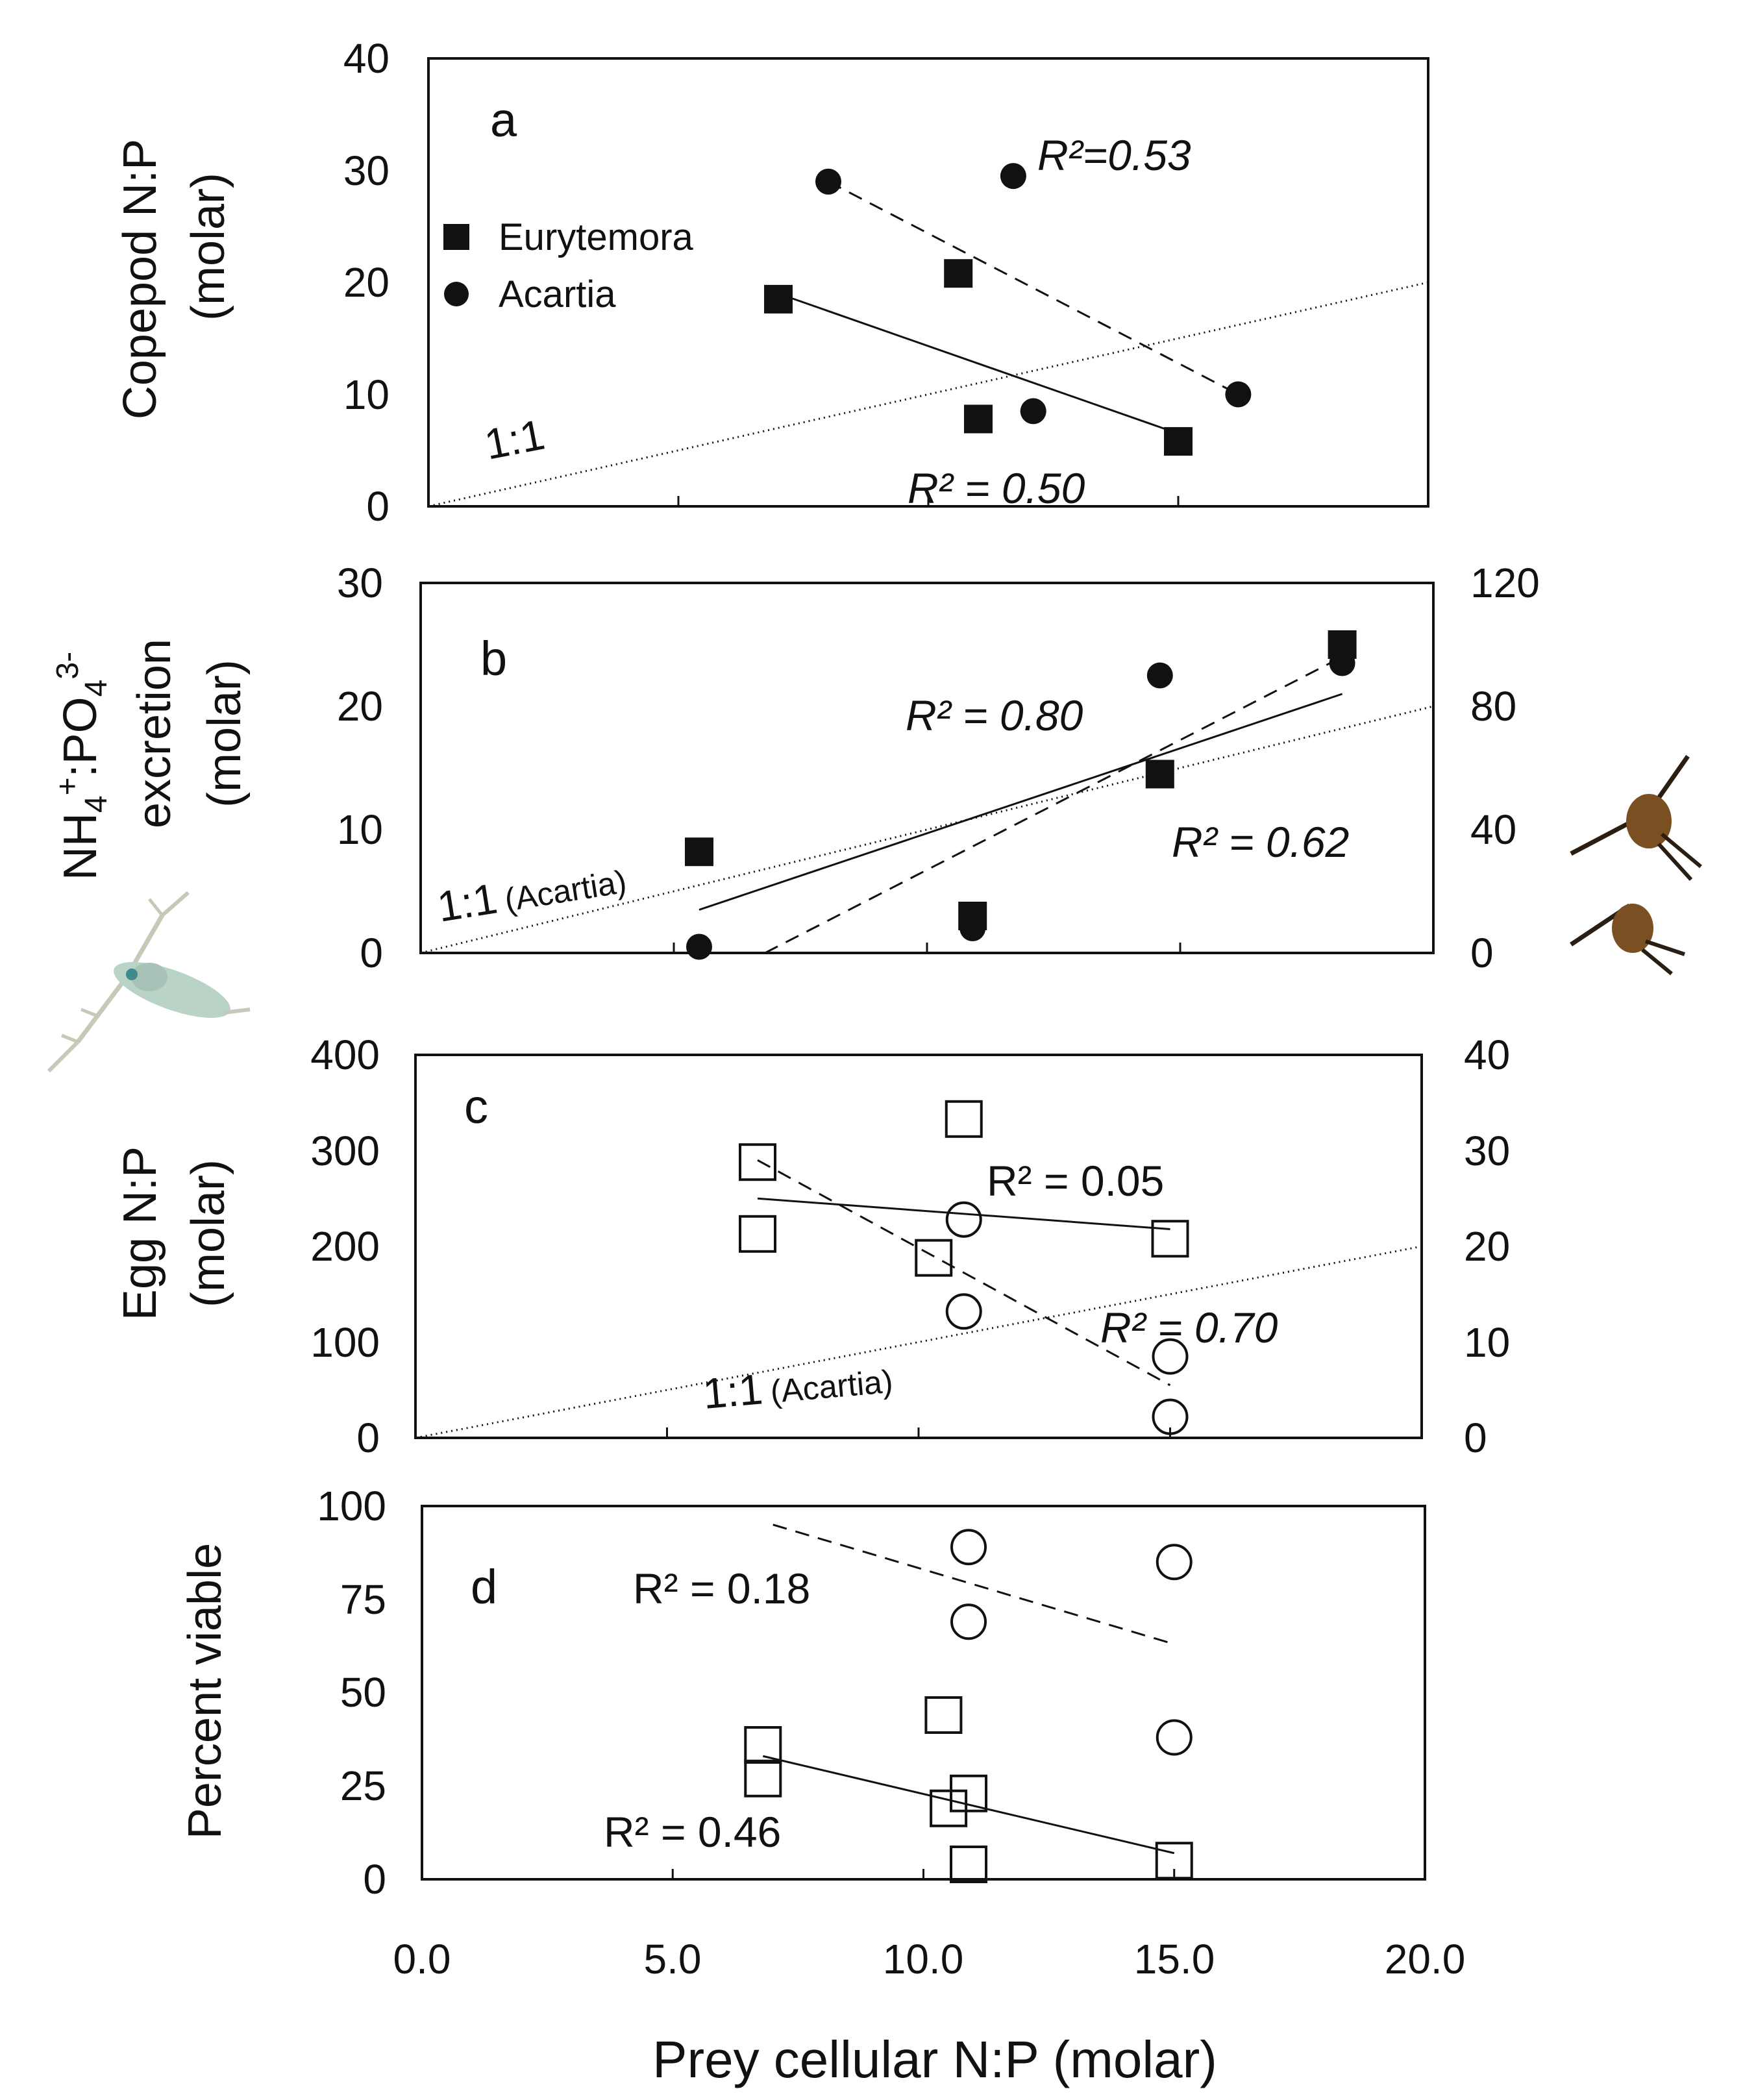  Describe the element at coordinates (1075, 1181) in the screenshot. I see `panel-c-r2-eurytemora: R² = 0.05` at that location.